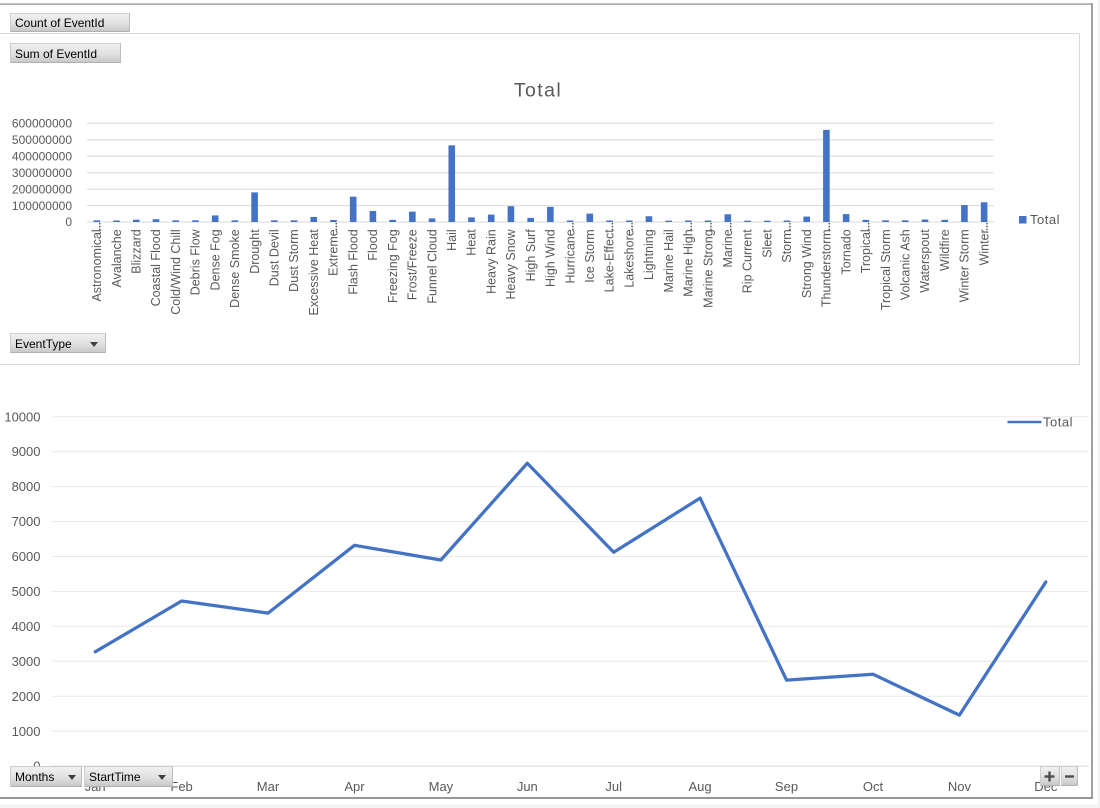 This screenshot has height=808, width=1100. What do you see at coordinates (156, 267) in the screenshot?
I see `svg-text: Coastal Flood` at bounding box center [156, 267].